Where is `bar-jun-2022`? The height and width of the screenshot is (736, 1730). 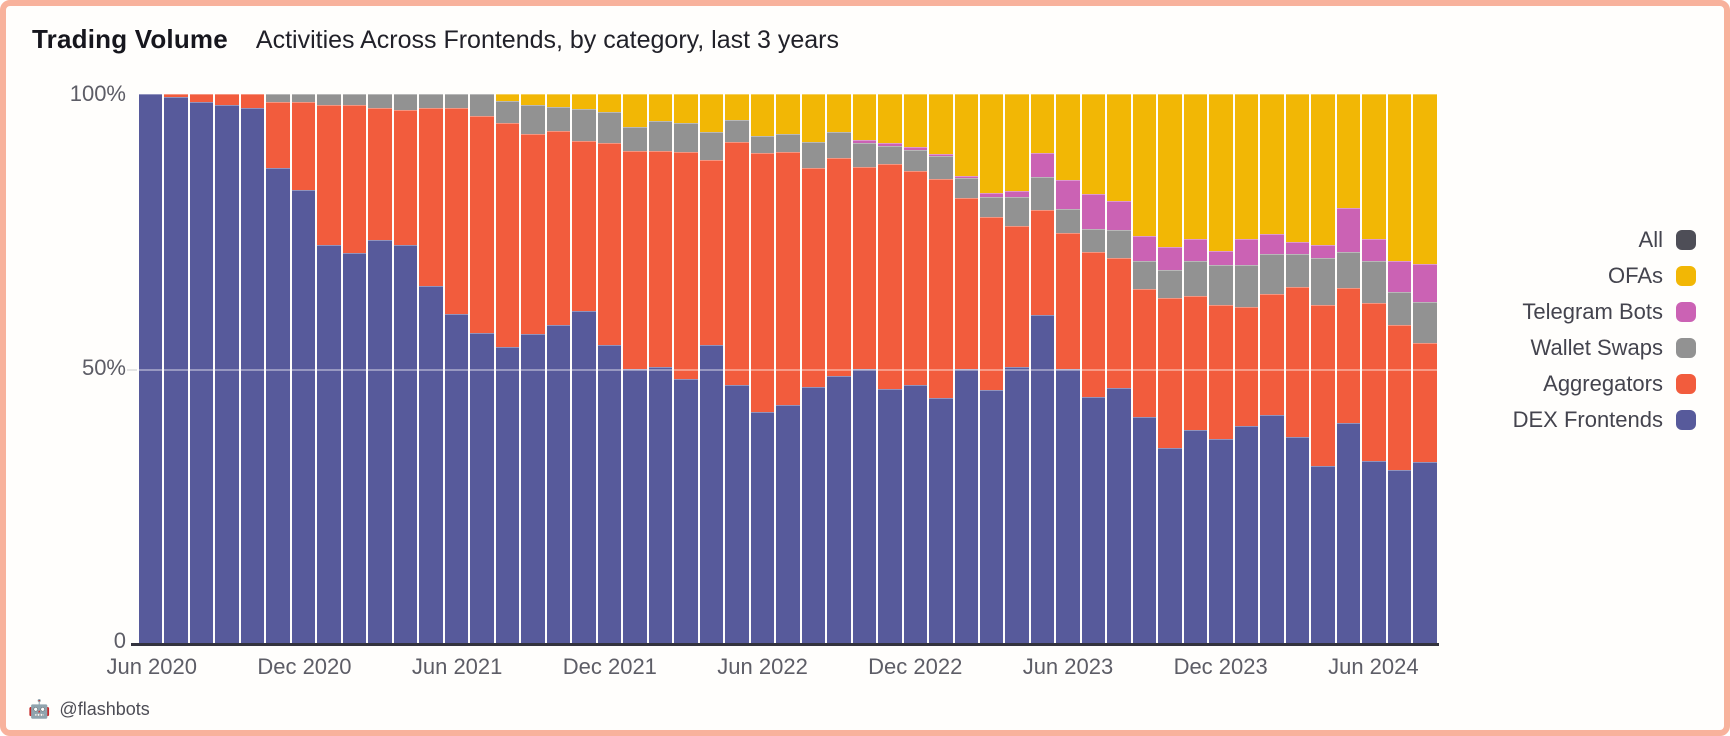 bar-jun-2022 is located at coordinates (762, 368).